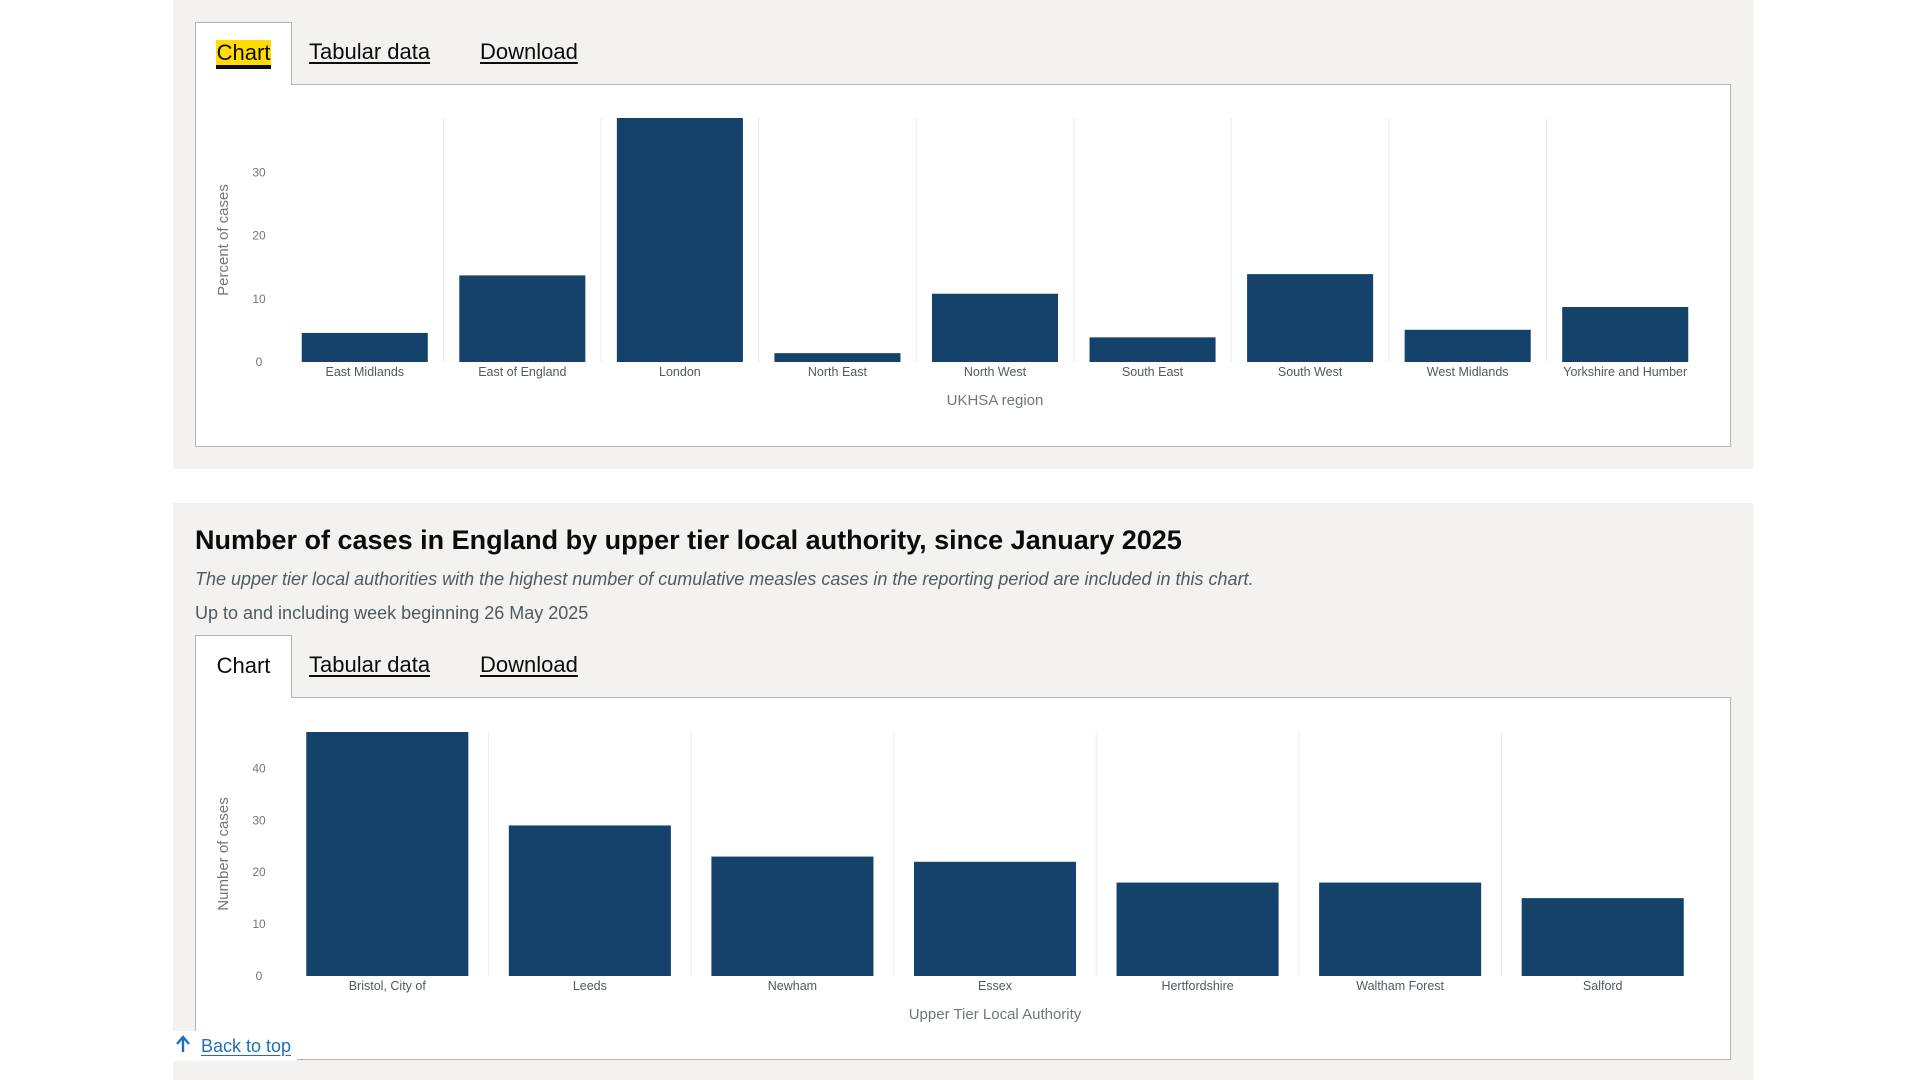 The image size is (1920, 1080). I want to click on x-tick-label: Hertfordshire, so click(1197, 986).